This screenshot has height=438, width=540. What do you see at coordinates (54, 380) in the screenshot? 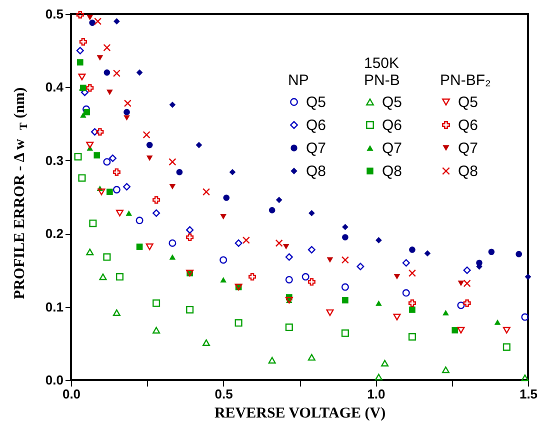
I see `y-tick-label: 0.0` at bounding box center [54, 380].